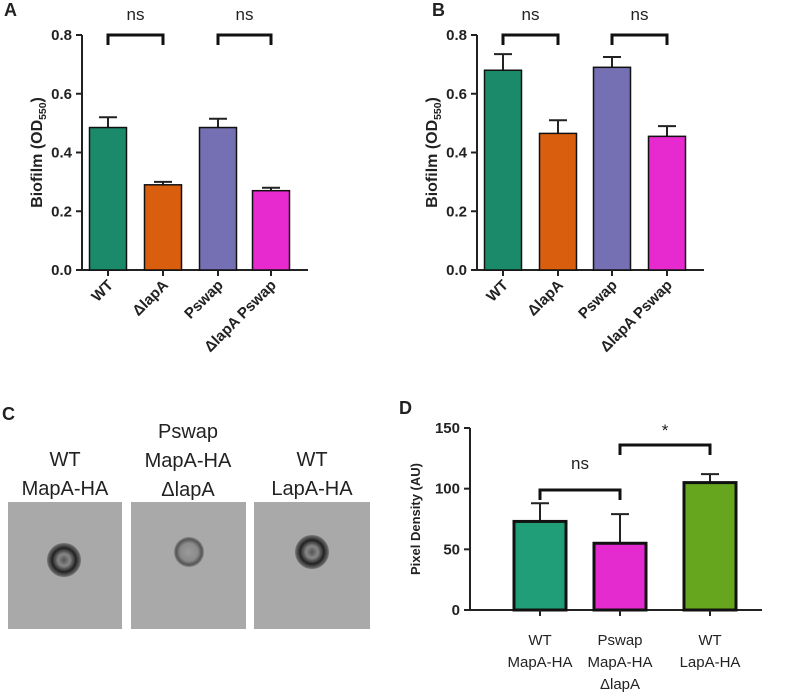  What do you see at coordinates (451, 549) in the screenshot?
I see `y-tick-label: 50` at bounding box center [451, 549].